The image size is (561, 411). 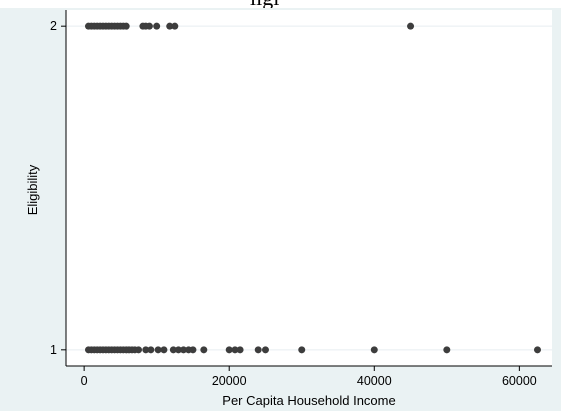 What do you see at coordinates (32, 189) in the screenshot?
I see `y-axis-title: Eligibility` at bounding box center [32, 189].